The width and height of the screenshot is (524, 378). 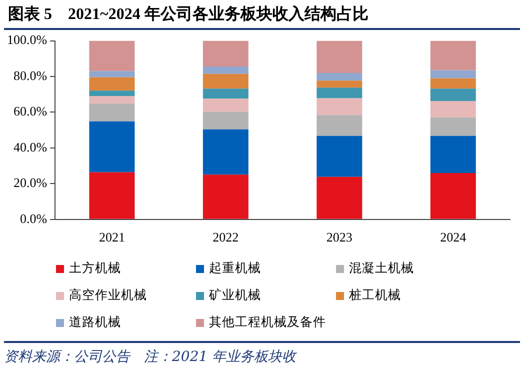 I want to click on legend-label: 道路机械, so click(x=95, y=322).